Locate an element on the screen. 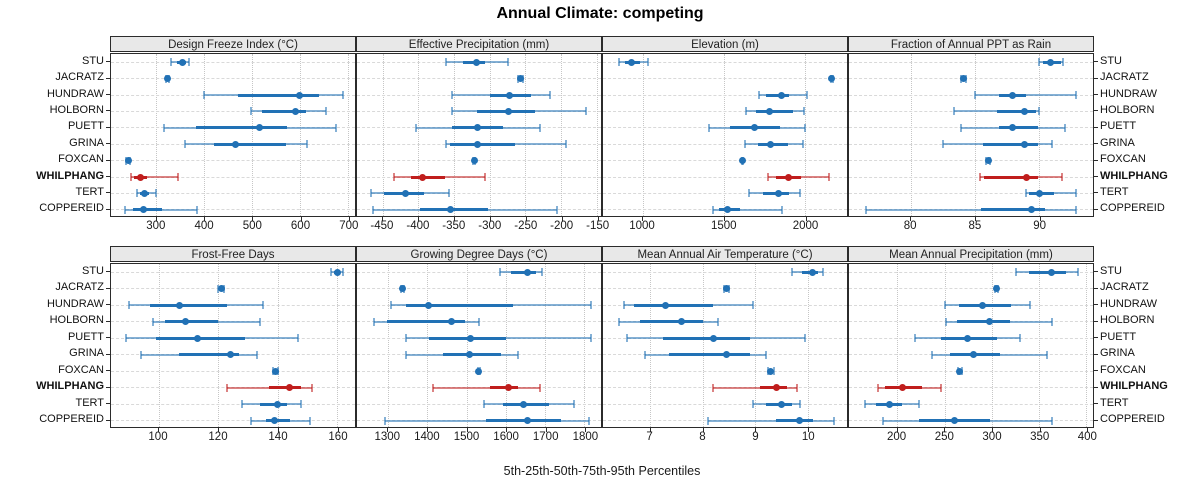  panel-header-mean-annual-precipitation-mm: Mean Annual Precipitation (mm) is located at coordinates (971, 254).